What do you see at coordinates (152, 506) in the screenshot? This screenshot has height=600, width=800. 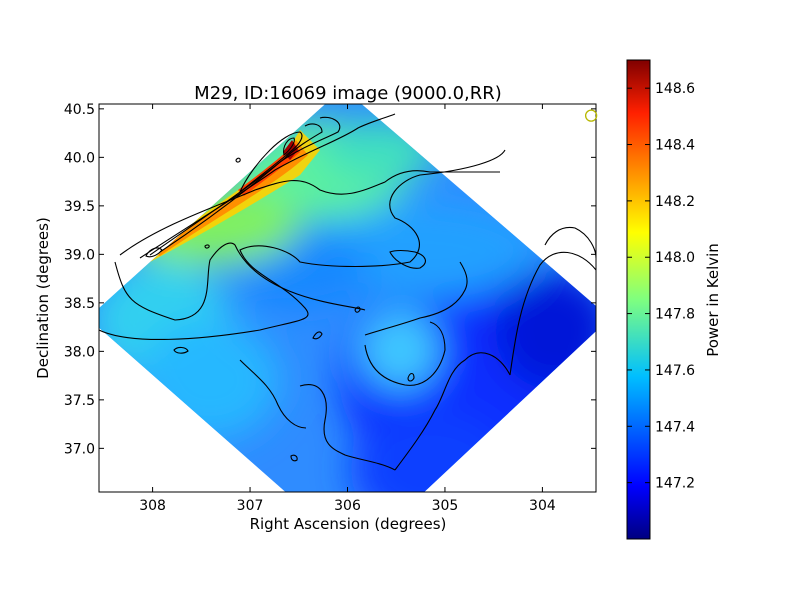 I see `x-tick-label: 308` at bounding box center [152, 506].